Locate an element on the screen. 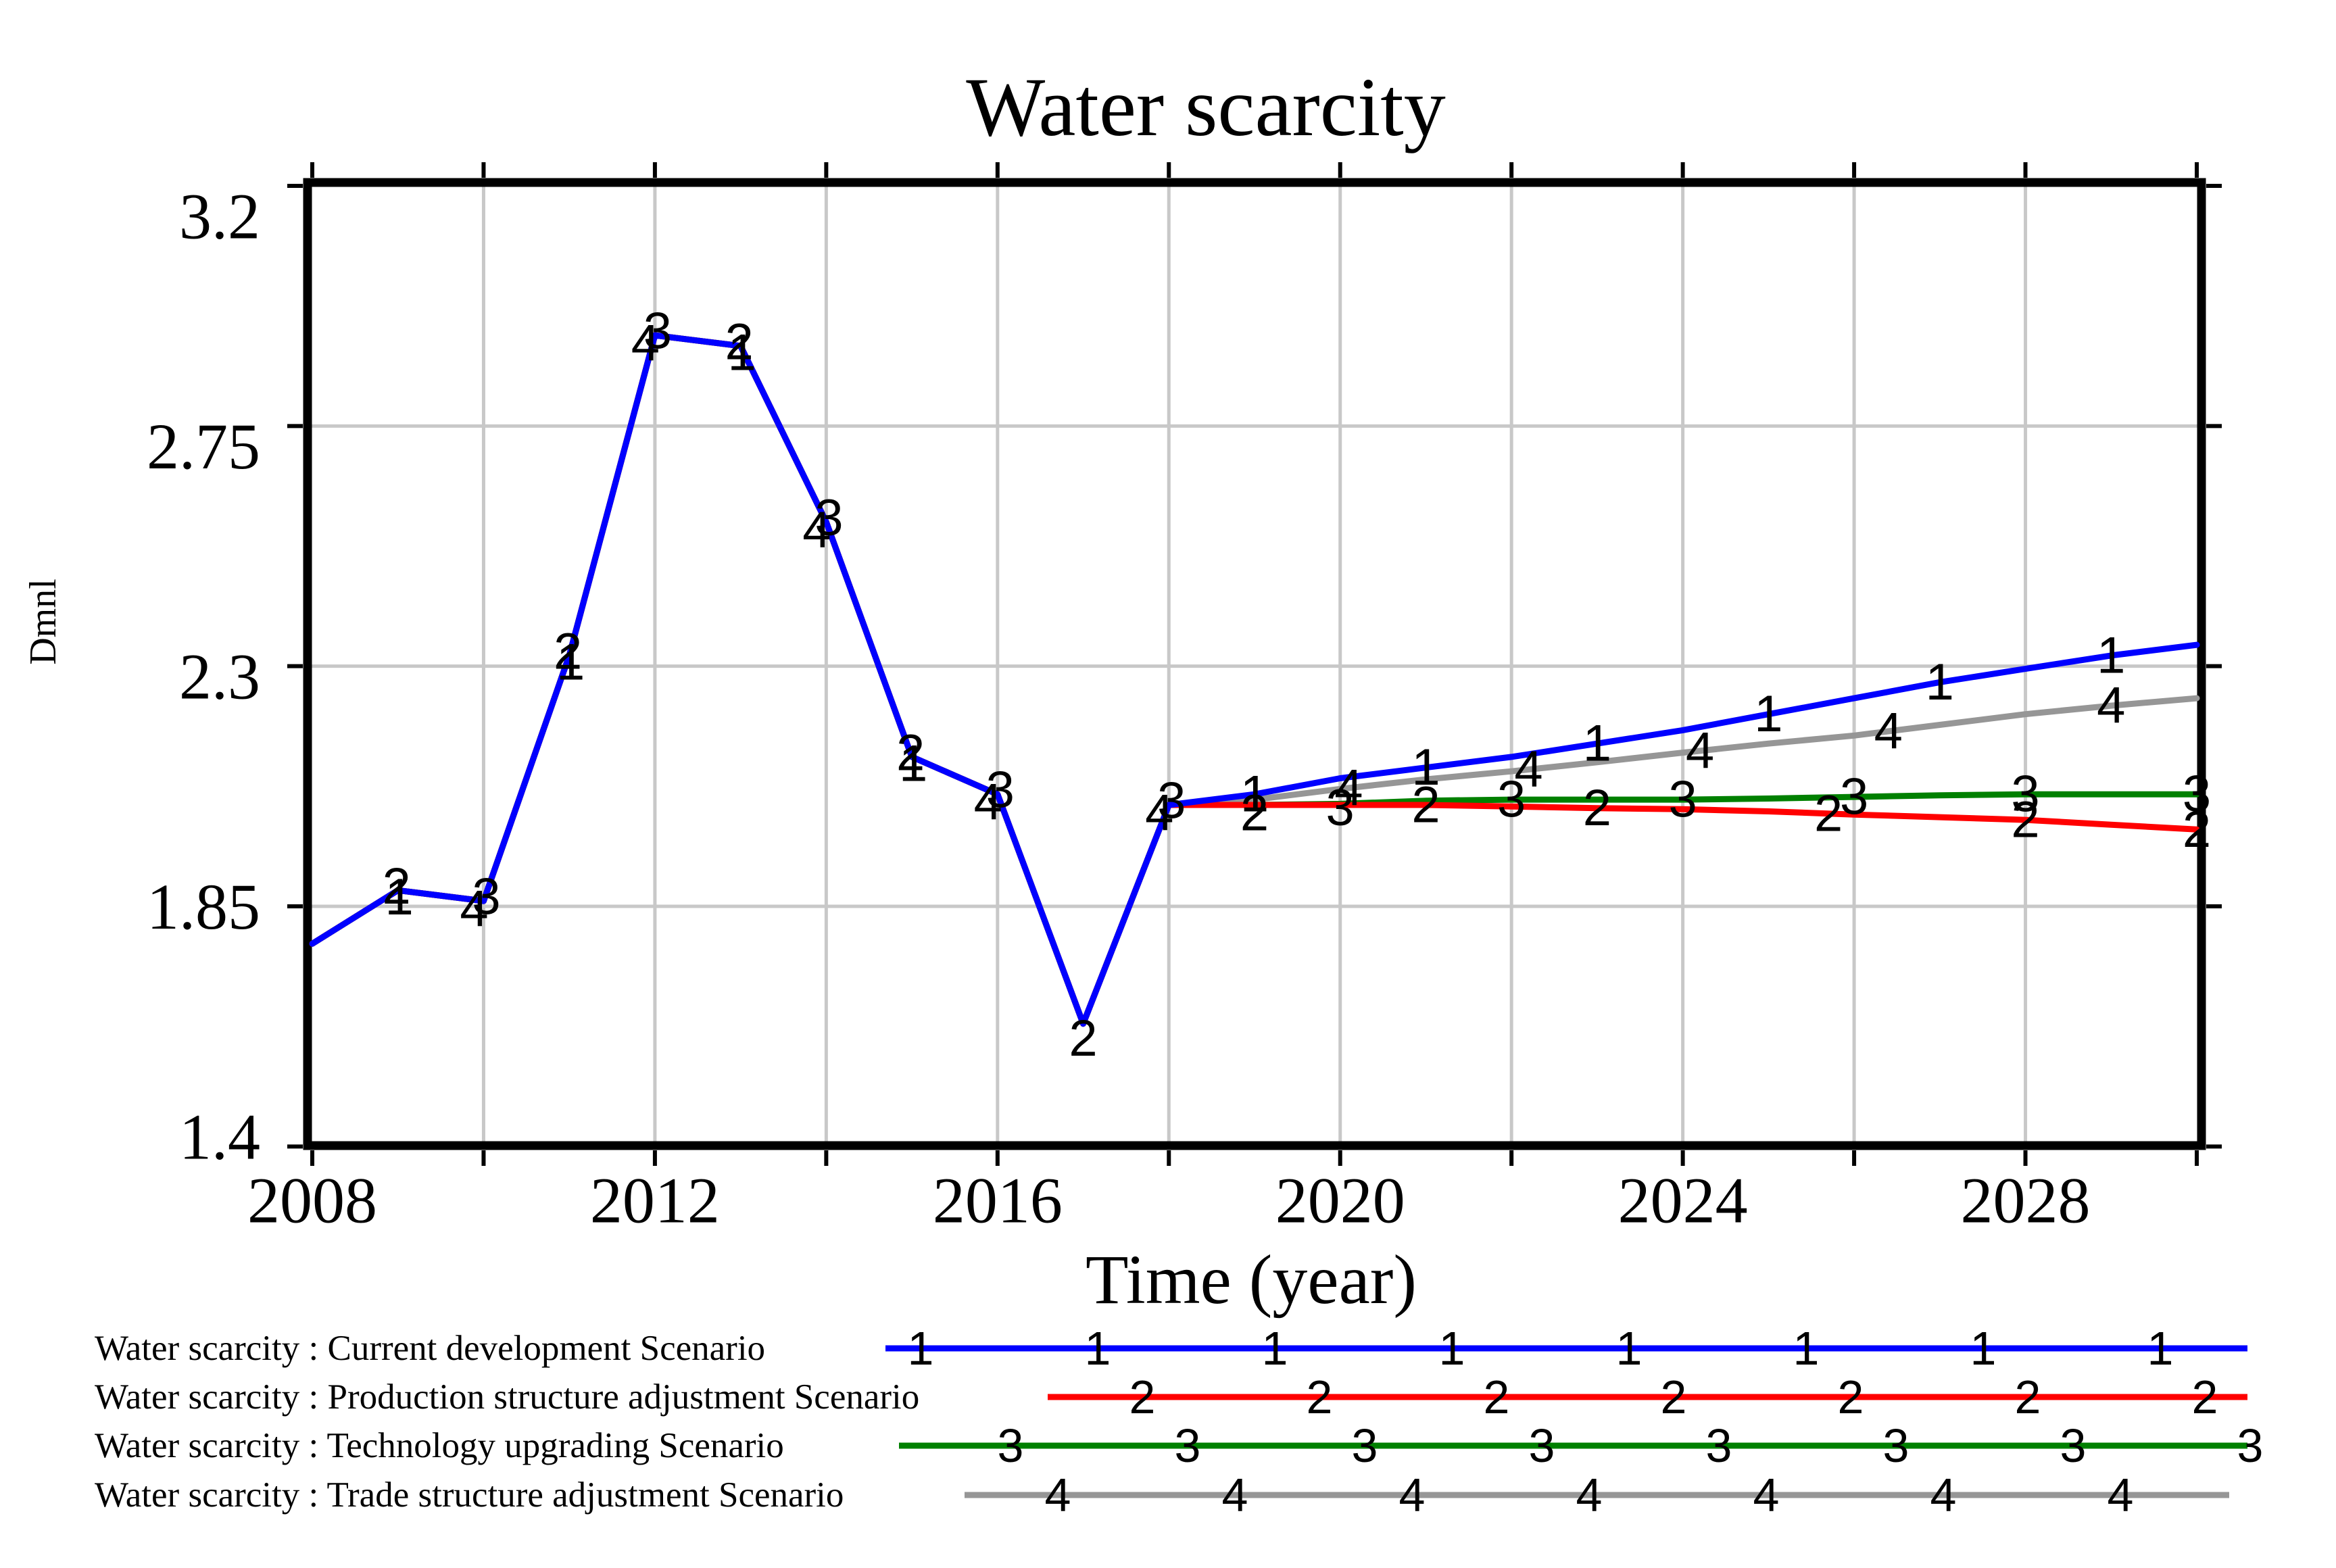  x-tick-label: 2028 is located at coordinates (2026, 1201).